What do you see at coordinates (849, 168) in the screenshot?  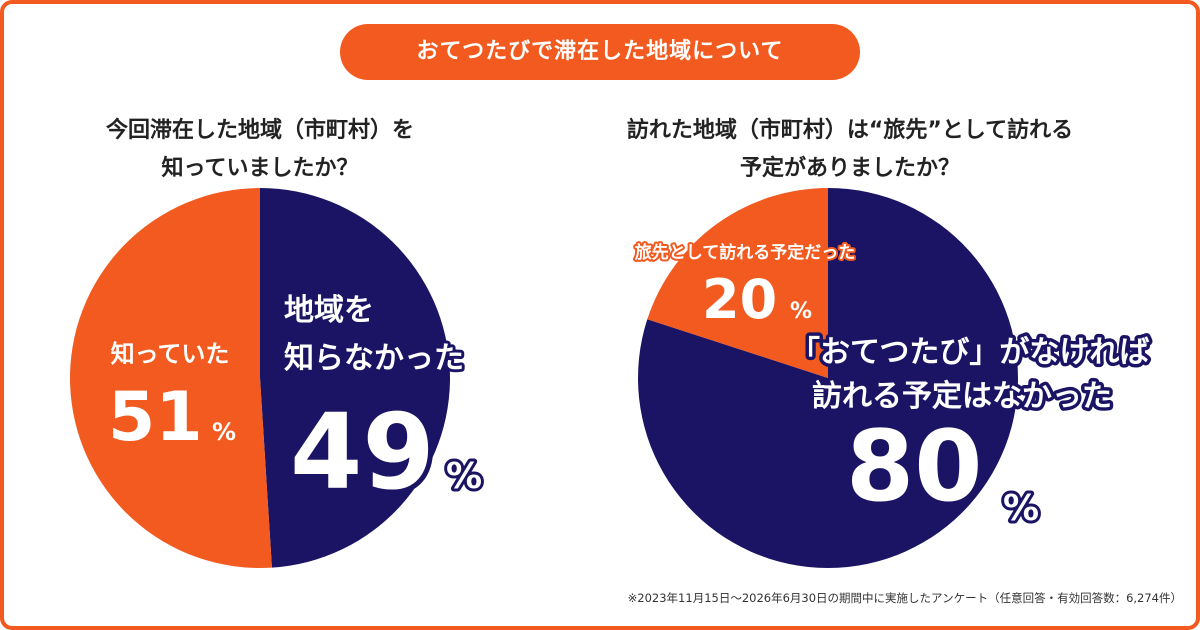 I see `chart2-question-line-2: 予定がありましたか？` at bounding box center [849, 168].